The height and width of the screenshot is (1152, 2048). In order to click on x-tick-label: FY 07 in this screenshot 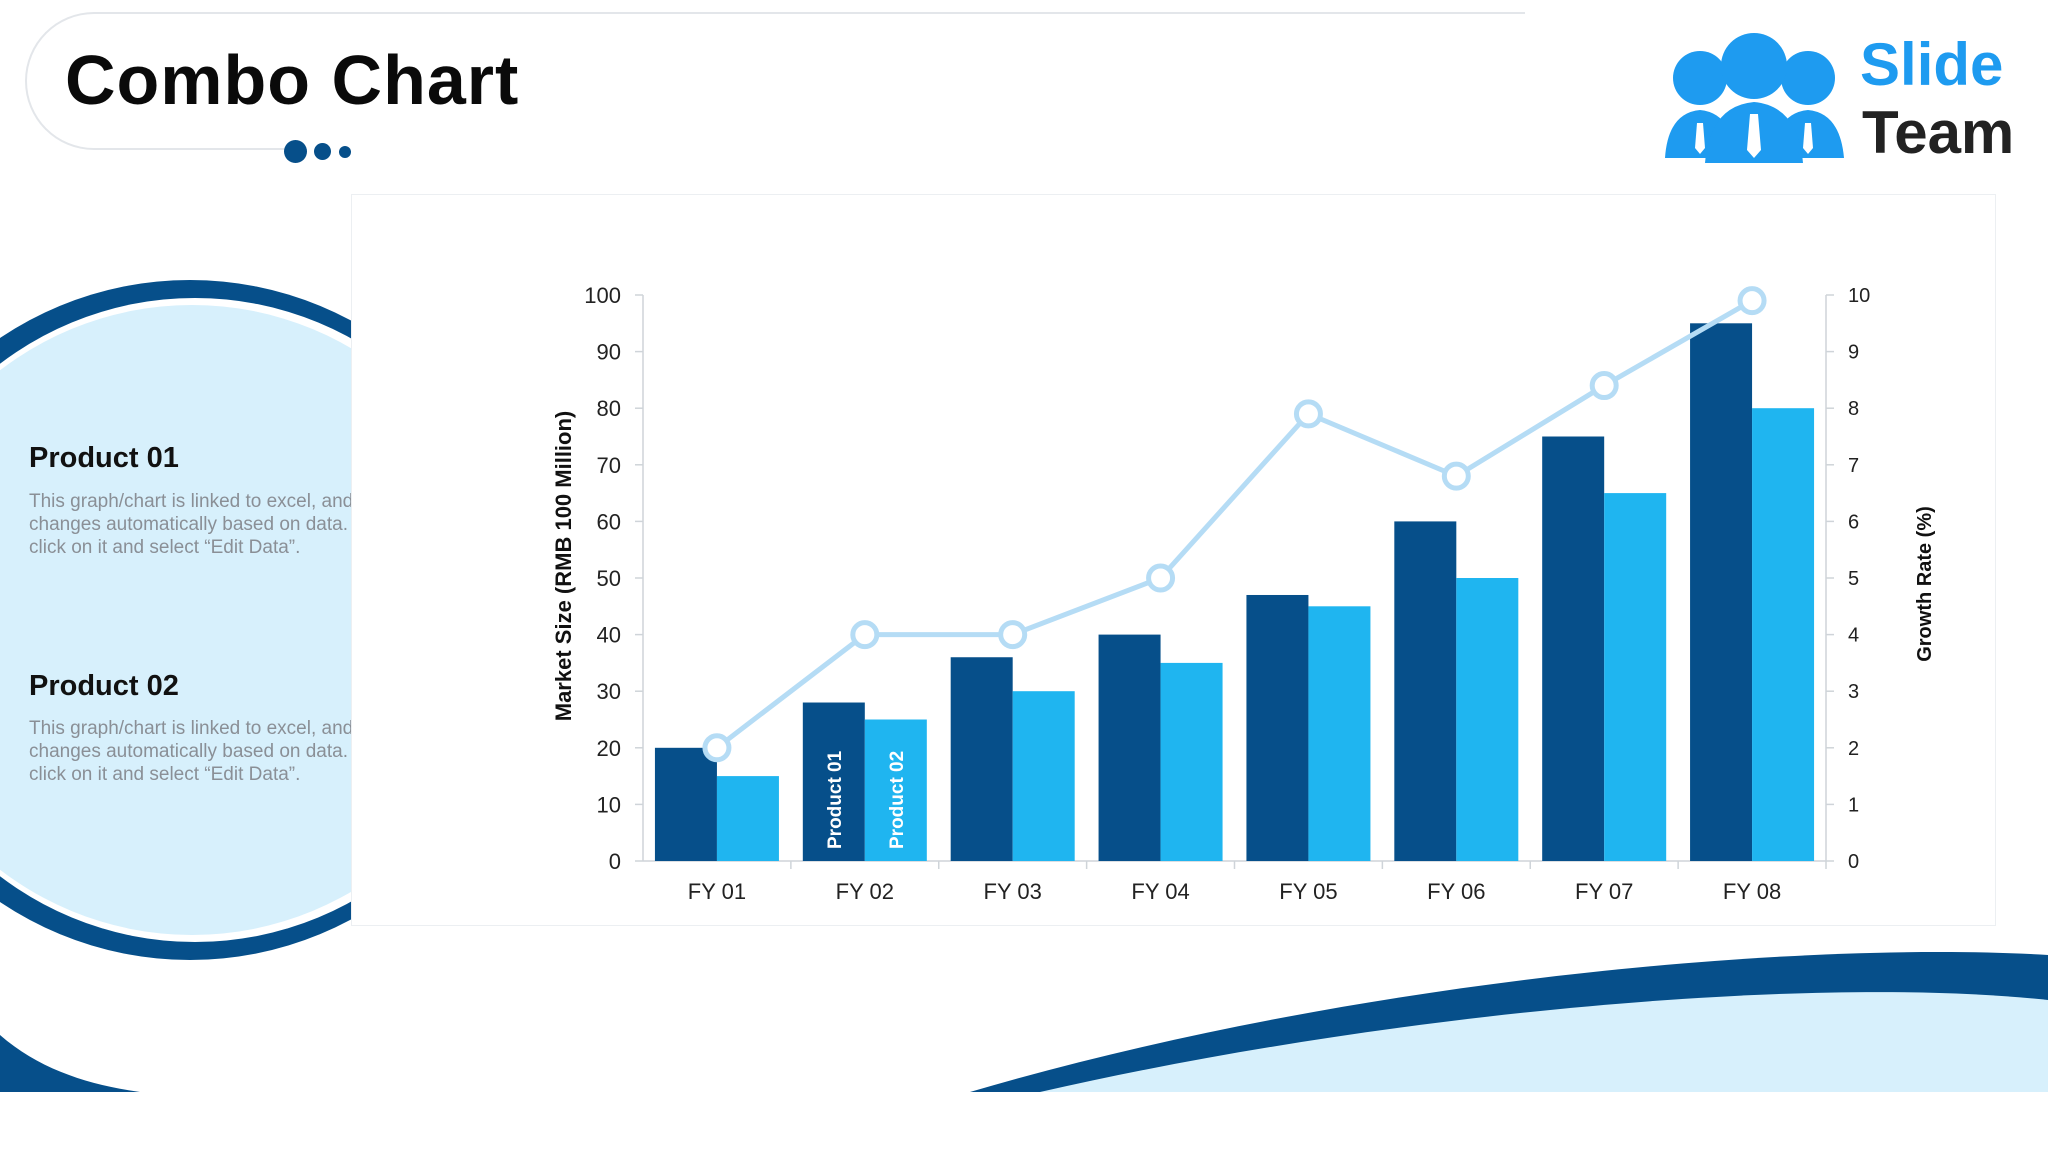, I will do `click(1604, 891)`.